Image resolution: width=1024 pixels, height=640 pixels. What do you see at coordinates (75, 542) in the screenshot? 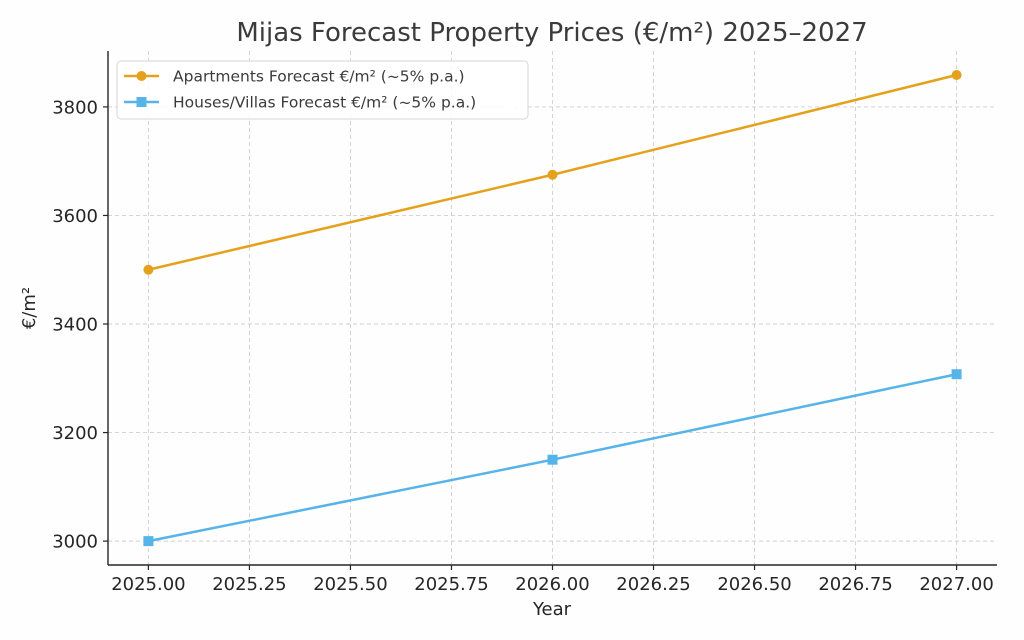
I see `y-tick-label: 3000` at bounding box center [75, 542].